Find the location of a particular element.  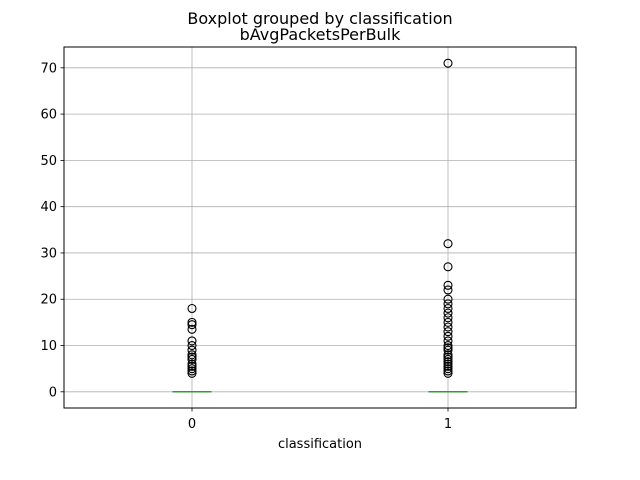

y-tick-label: 70 is located at coordinates (48, 68).